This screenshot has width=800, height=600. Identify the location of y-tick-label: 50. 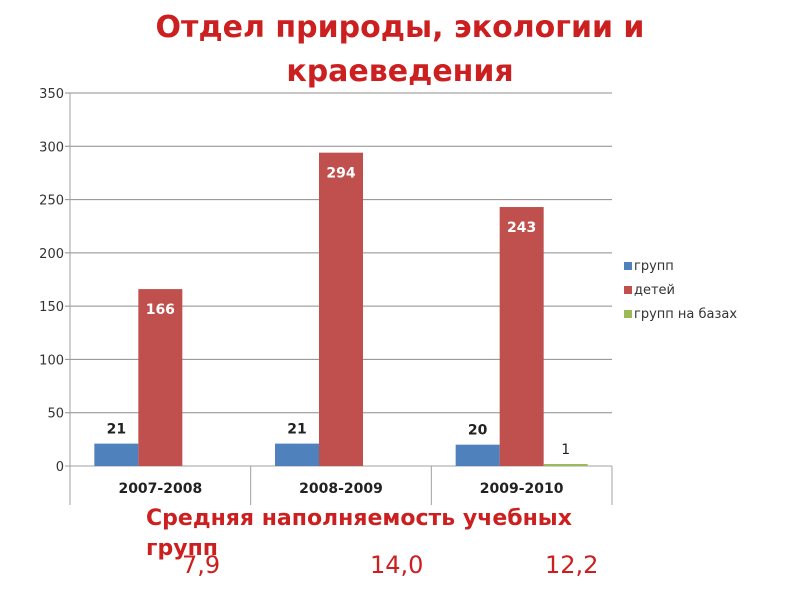
(55, 414).